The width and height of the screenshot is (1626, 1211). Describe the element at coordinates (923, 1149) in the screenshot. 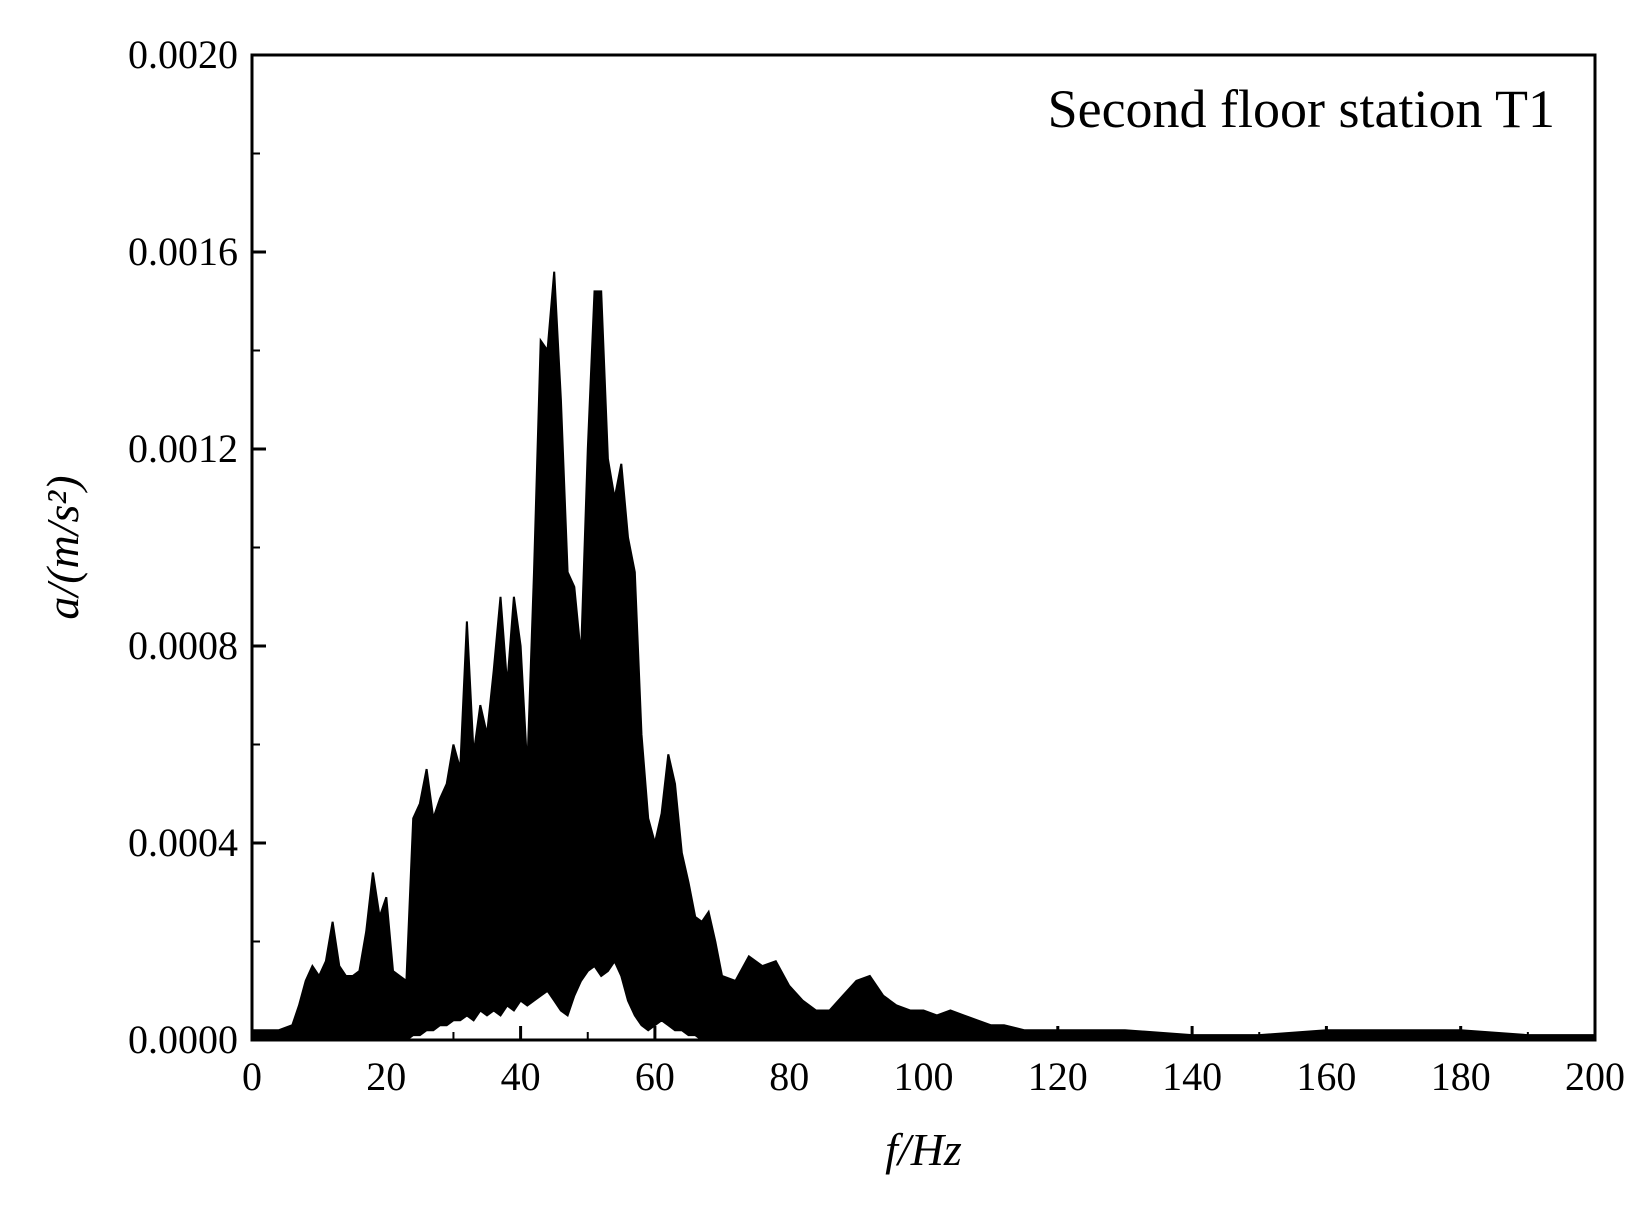

I see `x-axis-label: f/Hz` at that location.